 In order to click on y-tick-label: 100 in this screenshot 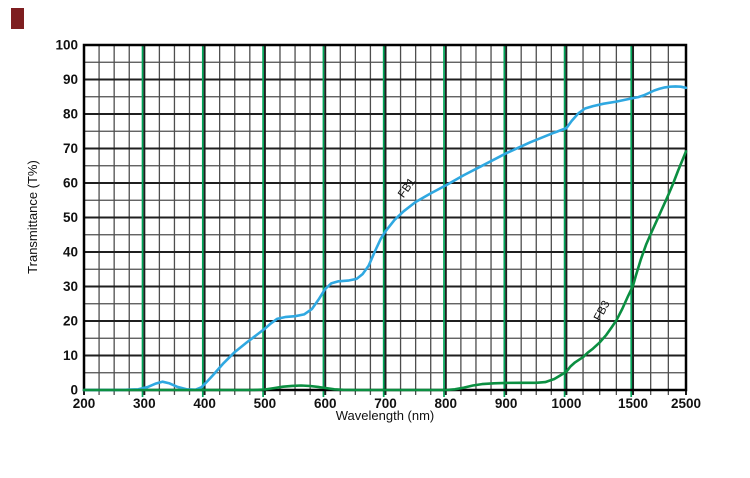, I will do `click(66, 45)`.